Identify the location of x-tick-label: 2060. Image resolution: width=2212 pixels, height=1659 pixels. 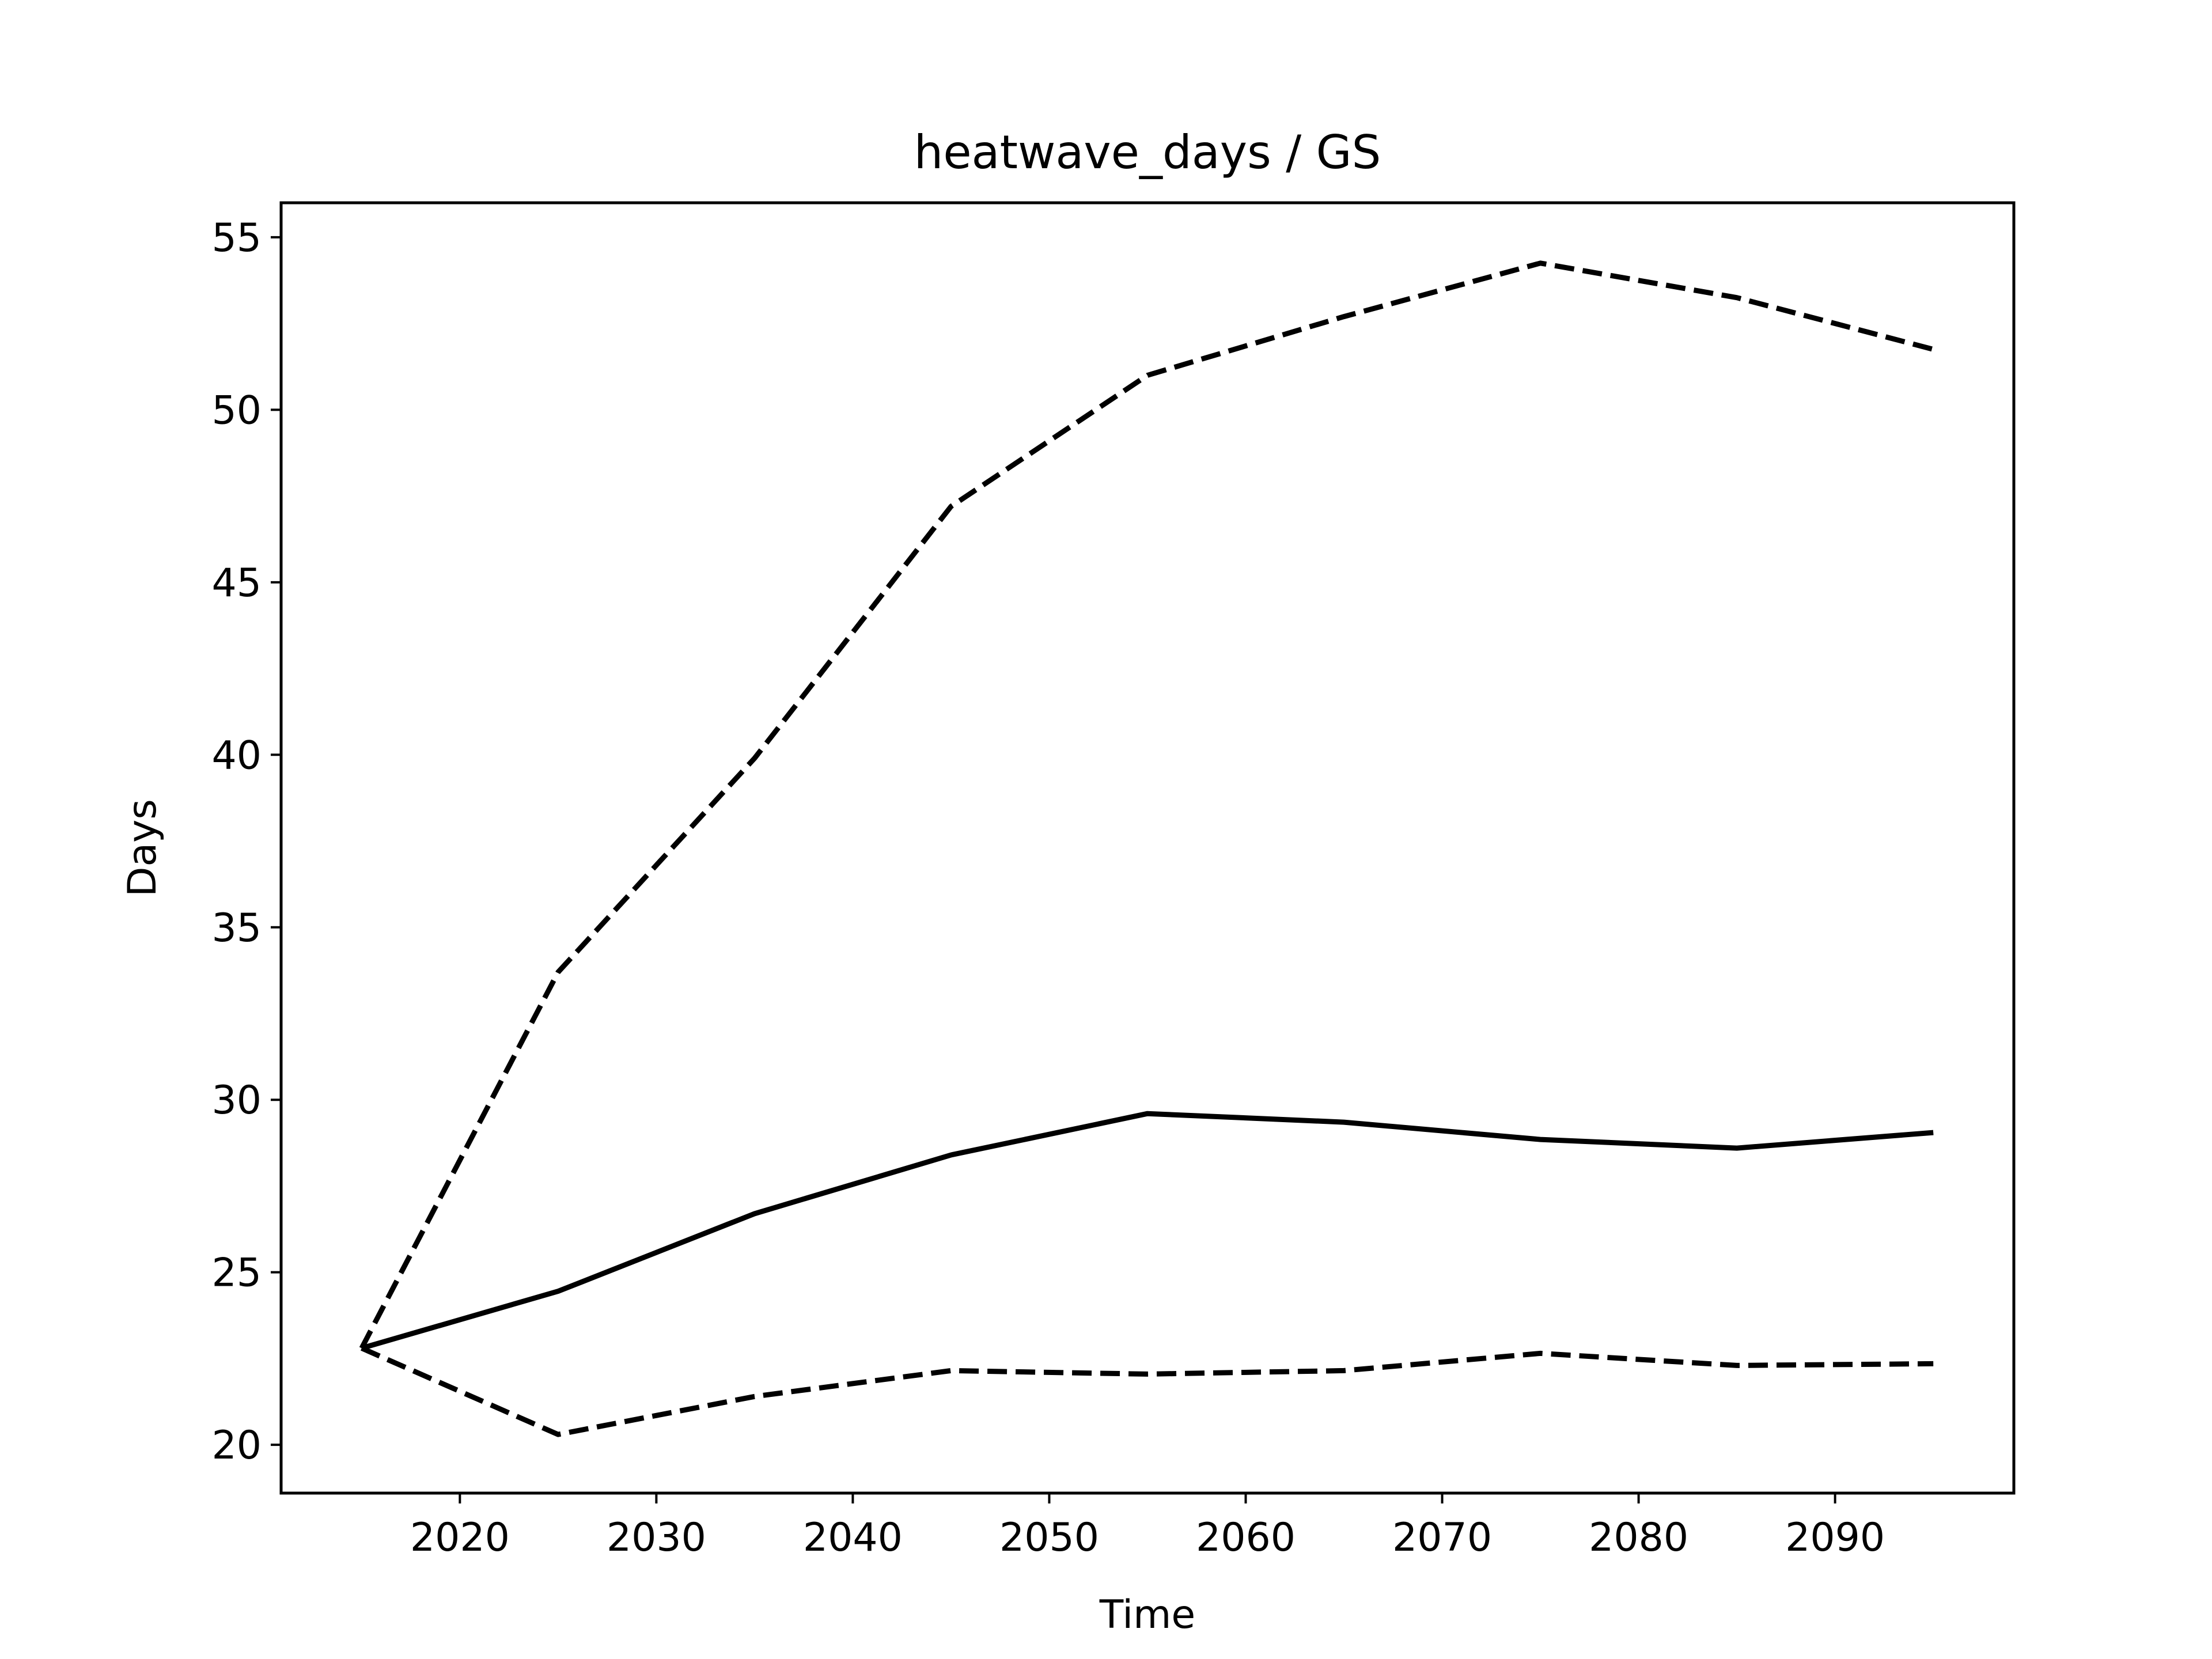
(1246, 1537).